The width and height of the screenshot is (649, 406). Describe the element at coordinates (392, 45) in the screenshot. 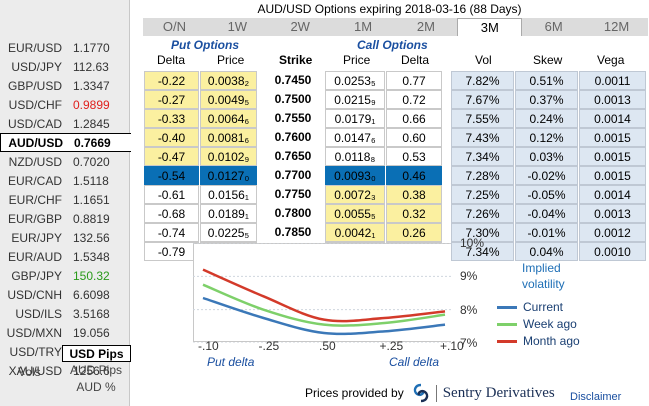

I see `call-options-header: Call Options` at that location.